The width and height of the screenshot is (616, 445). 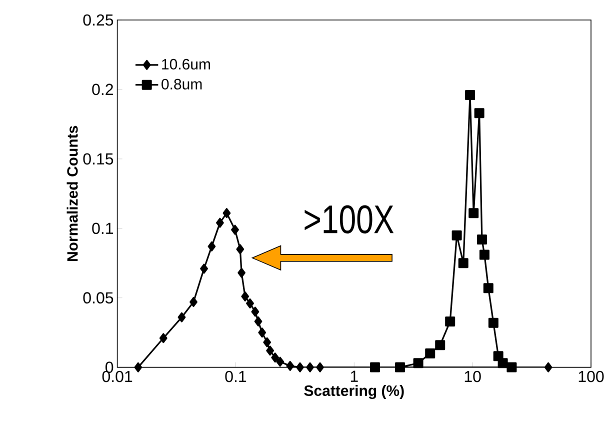 What do you see at coordinates (98, 20) in the screenshot?
I see `y-tick-label: 0.25` at bounding box center [98, 20].